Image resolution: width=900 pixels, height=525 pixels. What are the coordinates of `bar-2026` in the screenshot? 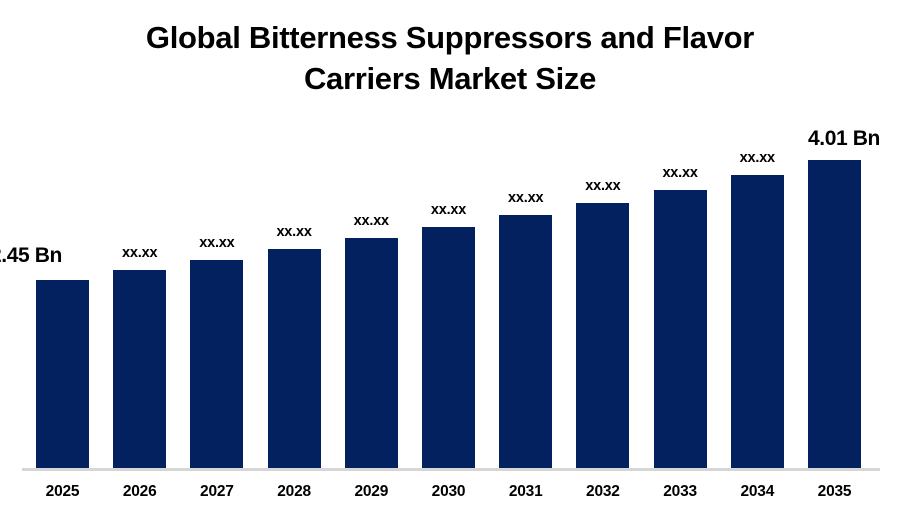 It's located at (140, 368).